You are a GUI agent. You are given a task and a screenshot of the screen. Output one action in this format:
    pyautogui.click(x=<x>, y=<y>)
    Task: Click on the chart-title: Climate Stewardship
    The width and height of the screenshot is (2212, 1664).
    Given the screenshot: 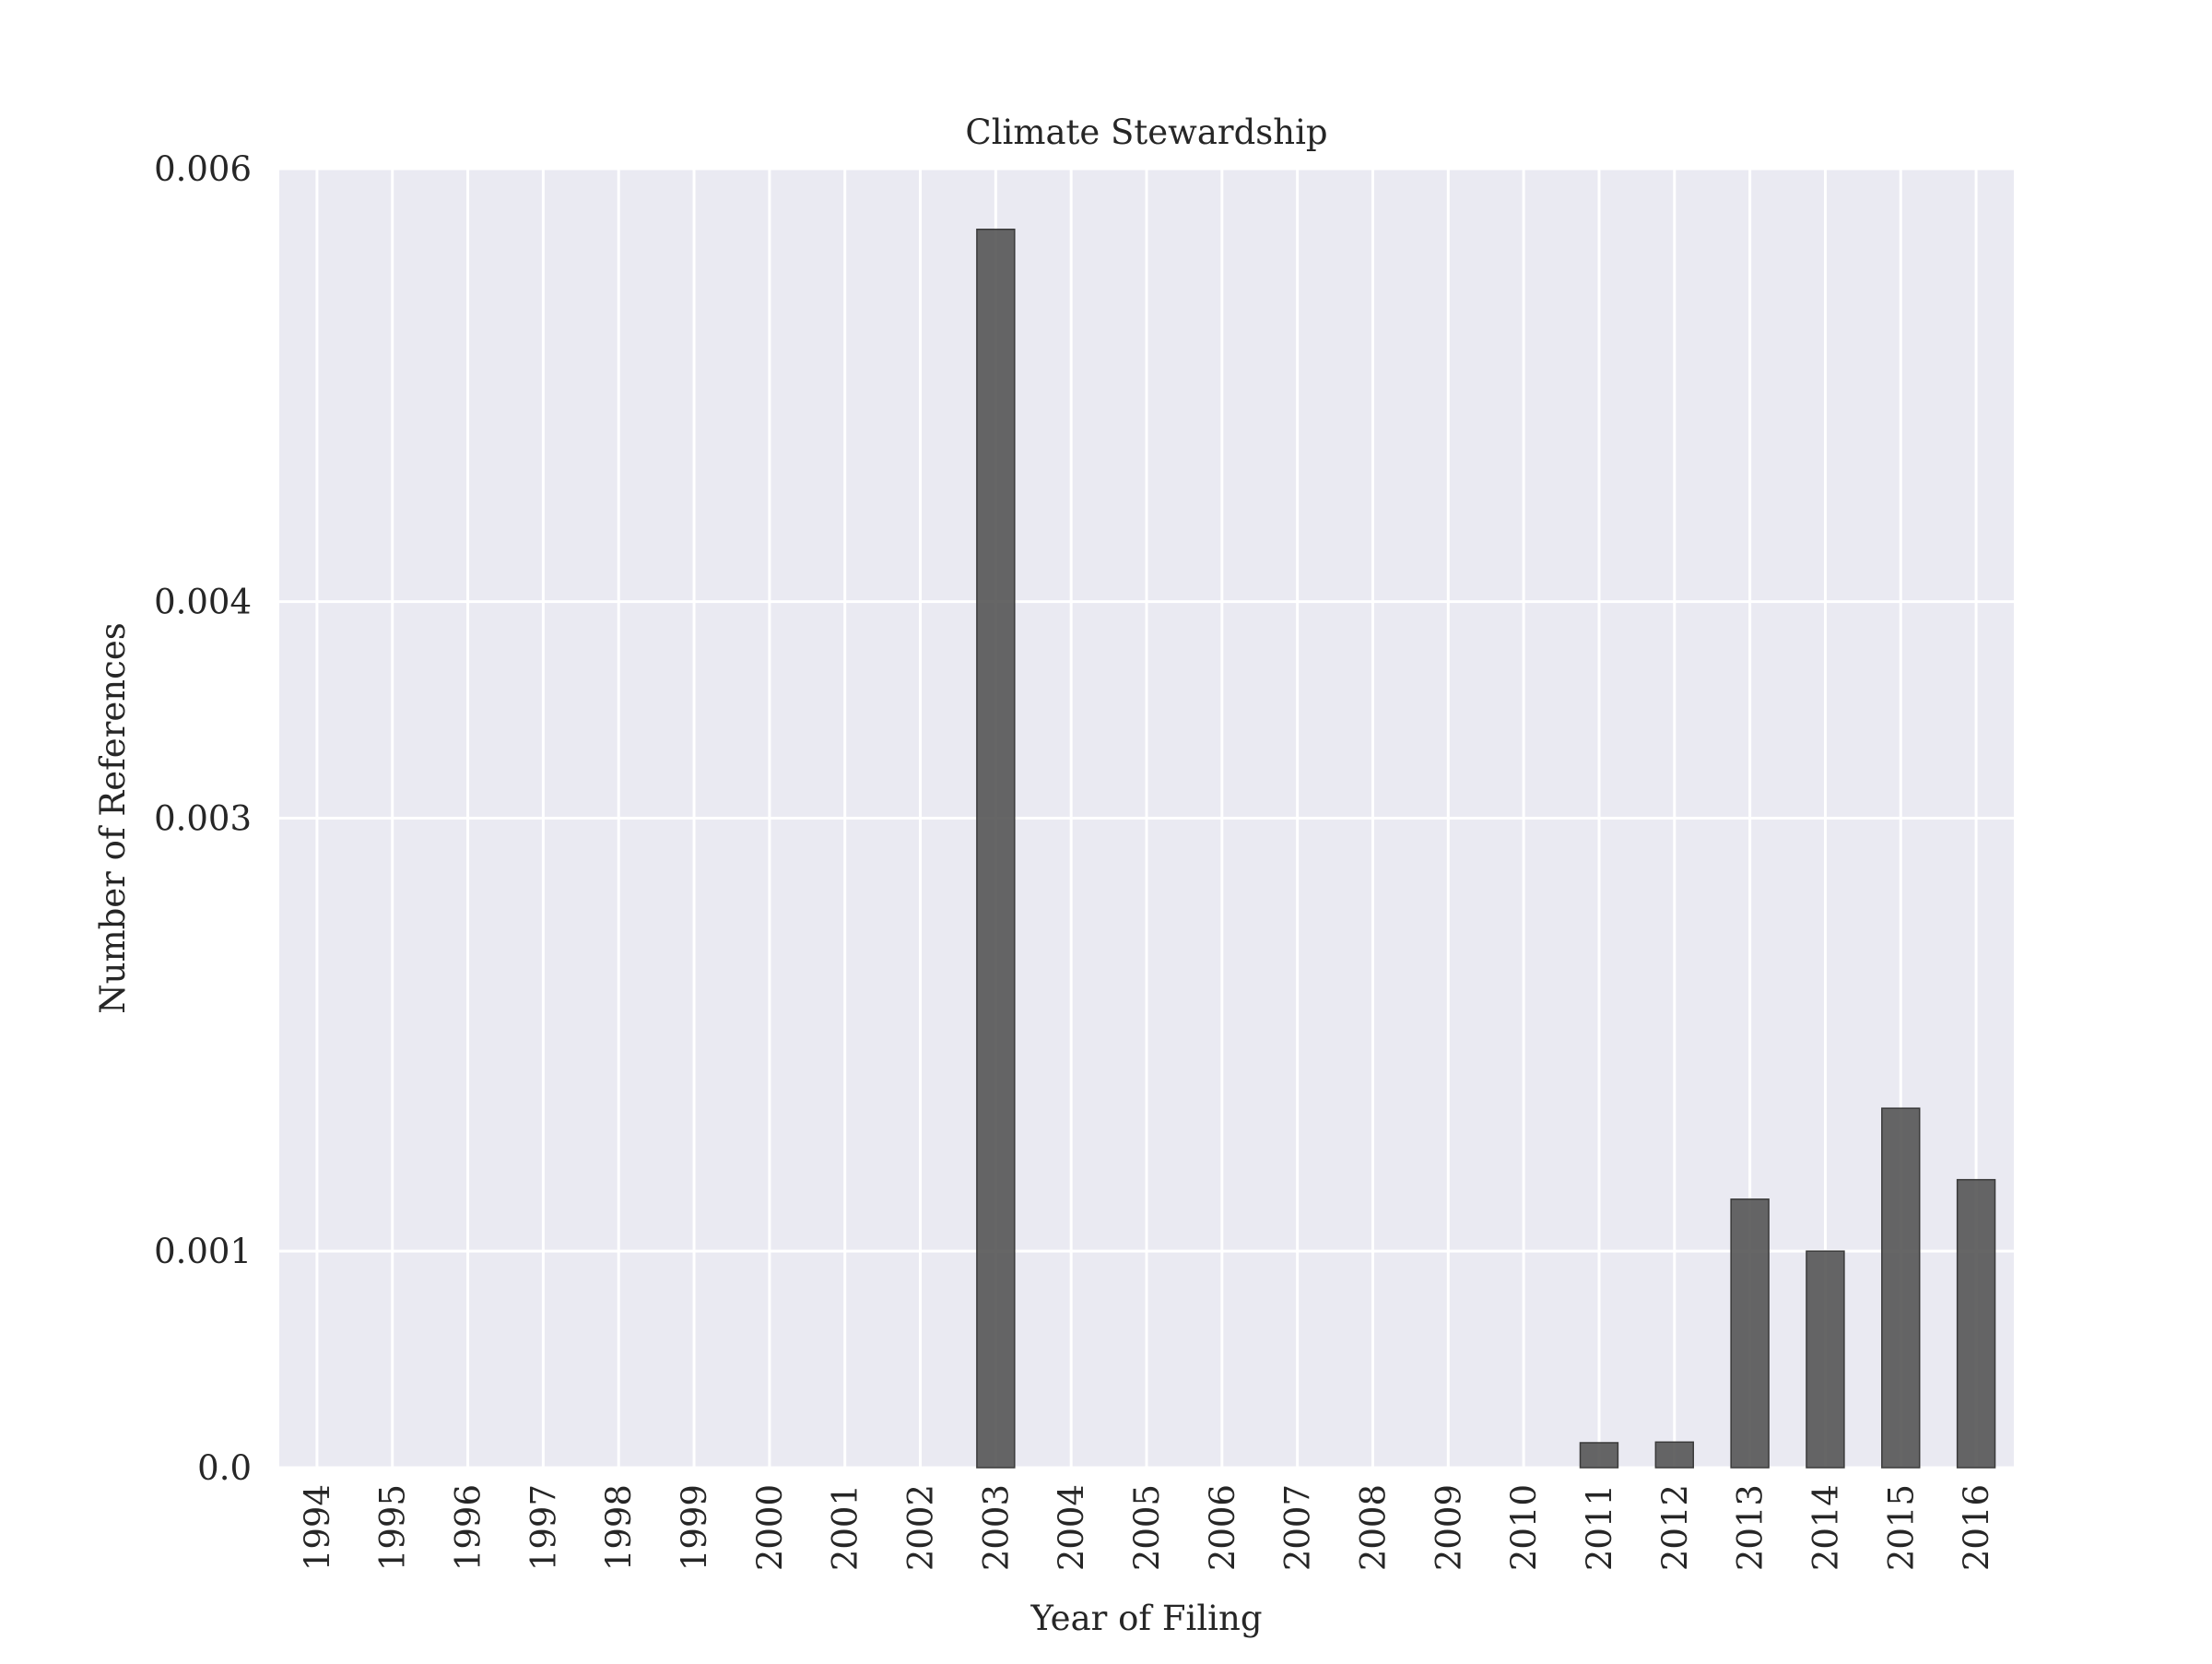 What is the action you would take?
    pyautogui.click(x=1146, y=132)
    